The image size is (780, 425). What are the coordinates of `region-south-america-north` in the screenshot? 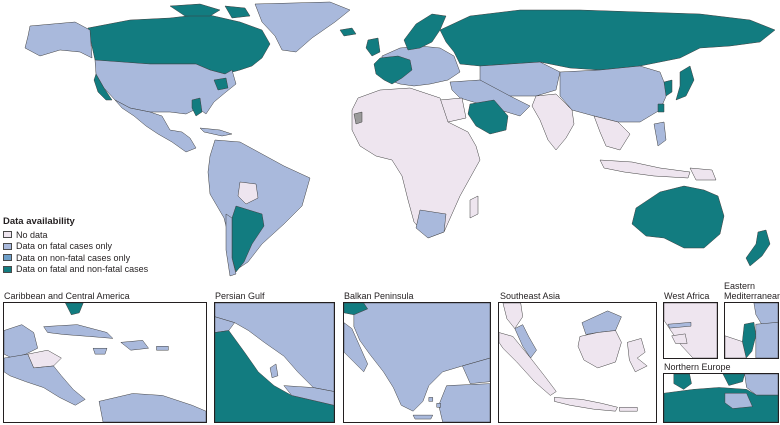 It's located at (152, 407).